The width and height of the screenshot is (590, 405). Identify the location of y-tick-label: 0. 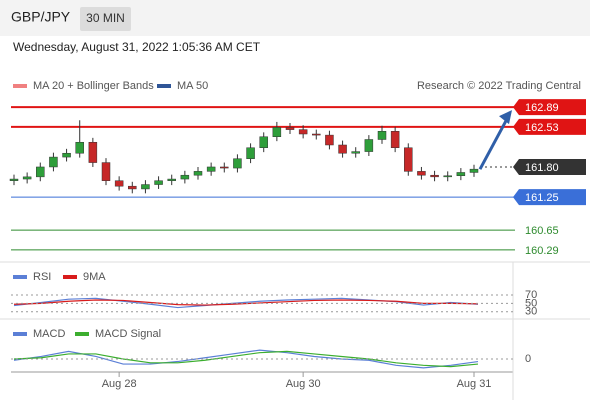
(528, 359).